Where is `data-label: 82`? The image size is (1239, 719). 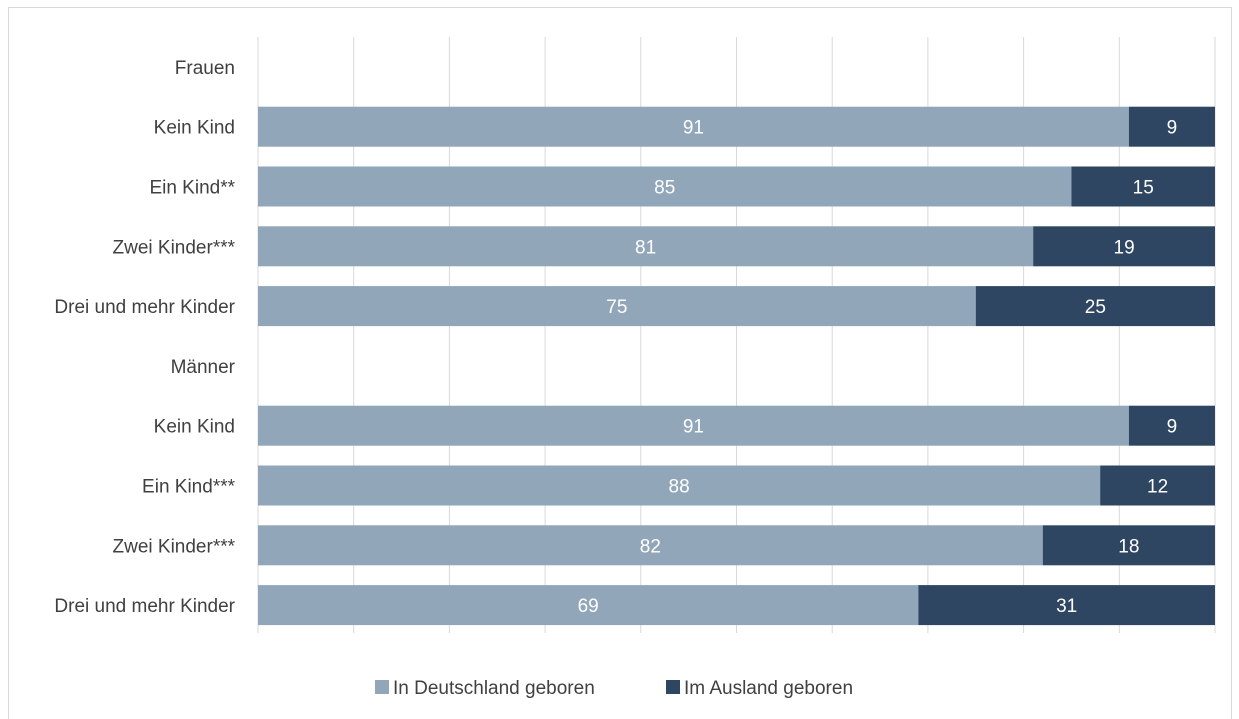 data-label: 82 is located at coordinates (650, 546).